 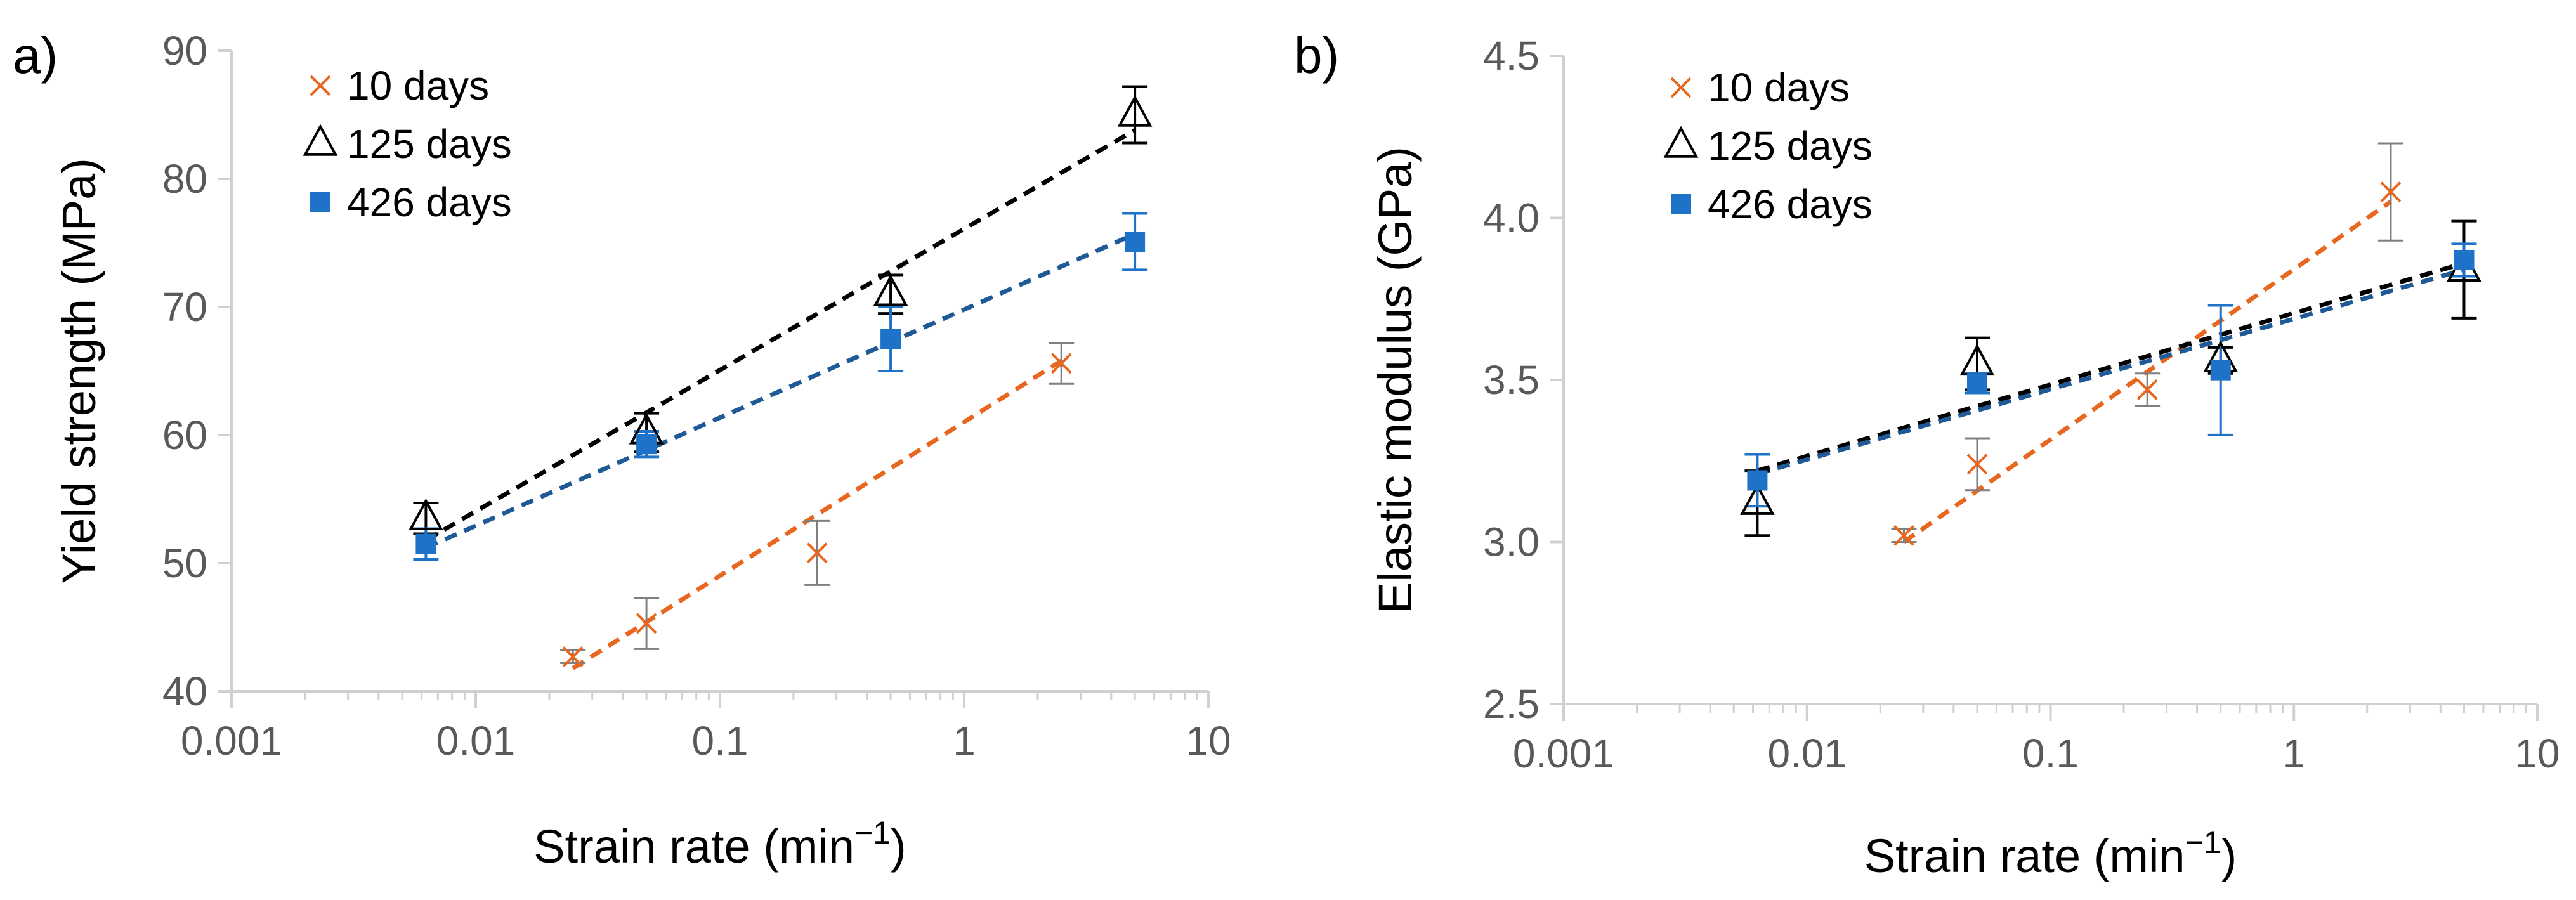 What do you see at coordinates (185, 691) in the screenshot?
I see `y-tick-label: 40` at bounding box center [185, 691].